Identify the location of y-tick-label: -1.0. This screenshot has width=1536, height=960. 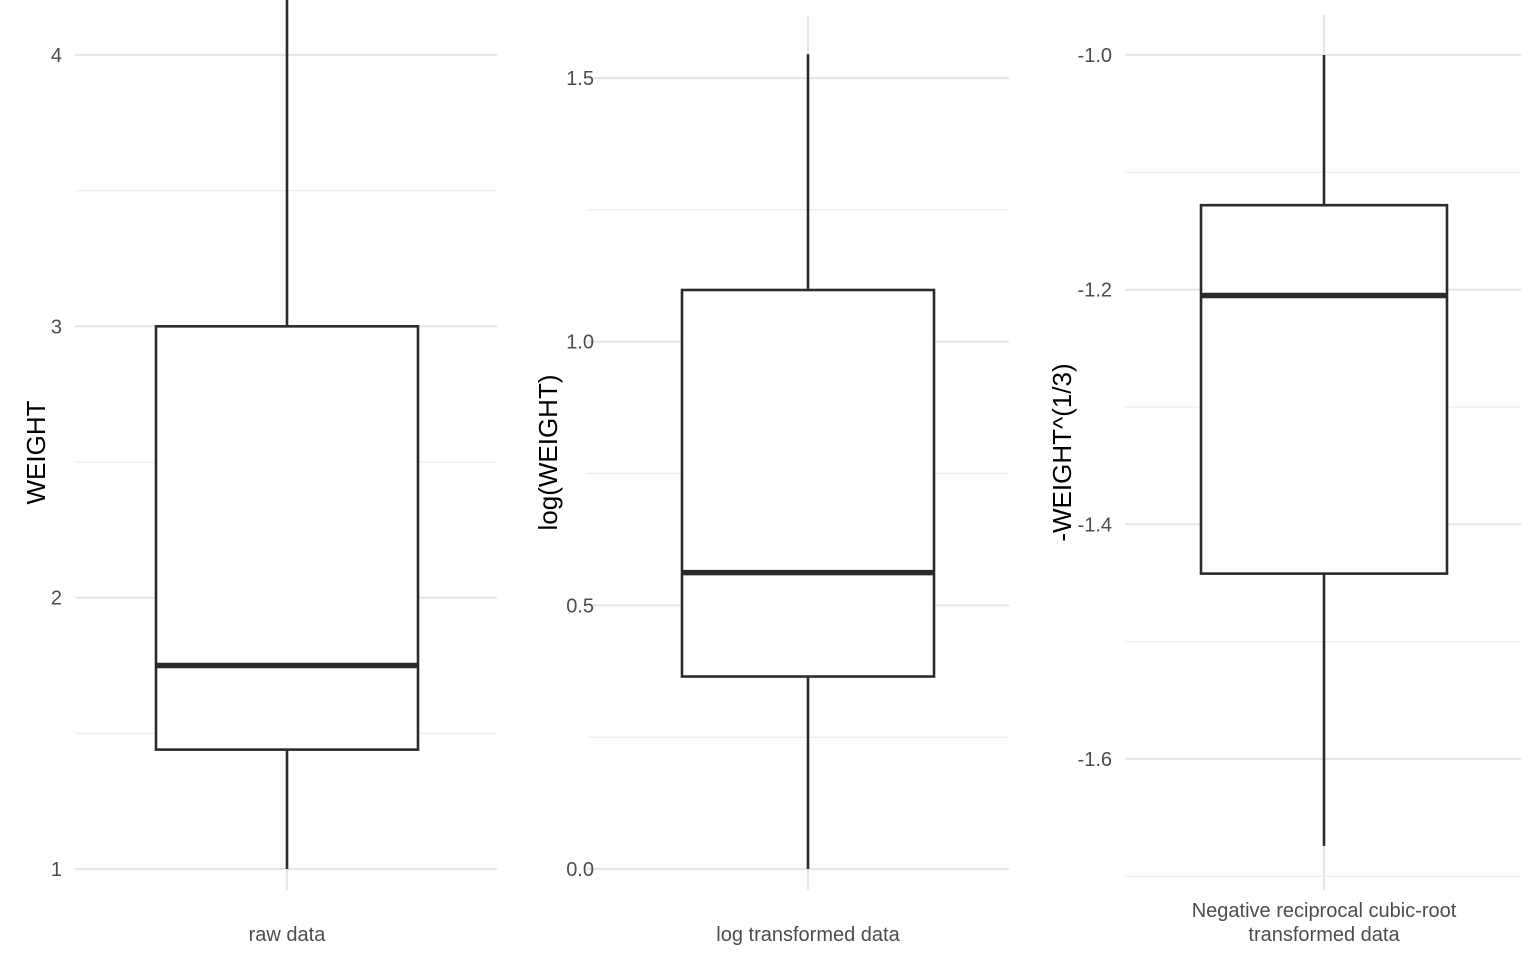
(1095, 56).